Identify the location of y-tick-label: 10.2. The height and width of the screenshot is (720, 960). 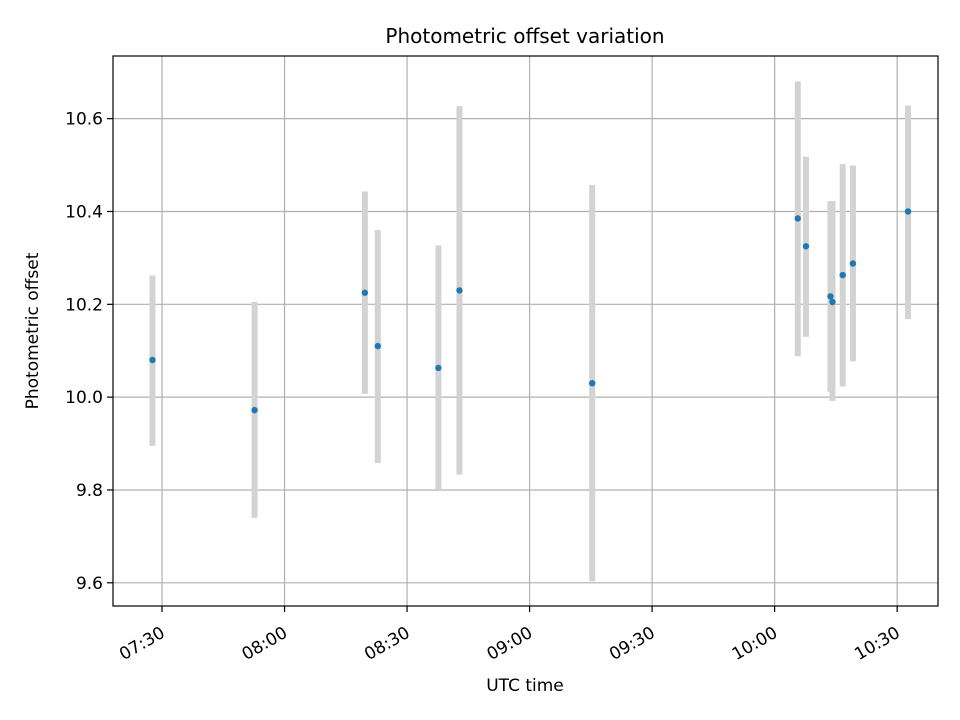
(84, 305).